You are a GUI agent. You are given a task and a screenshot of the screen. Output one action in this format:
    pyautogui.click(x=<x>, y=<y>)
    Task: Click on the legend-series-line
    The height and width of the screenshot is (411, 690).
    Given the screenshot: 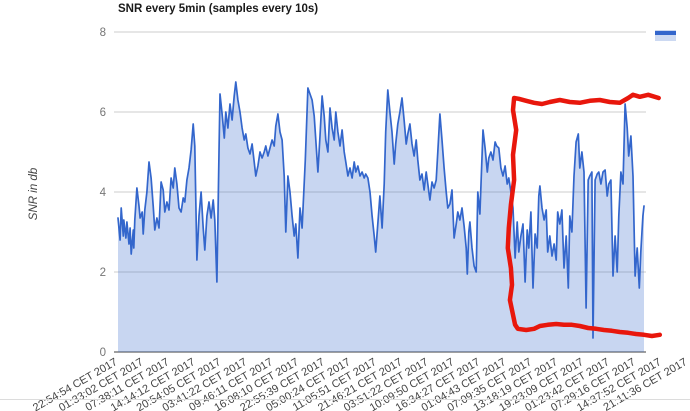 What is the action you would take?
    pyautogui.click(x=665, y=33)
    